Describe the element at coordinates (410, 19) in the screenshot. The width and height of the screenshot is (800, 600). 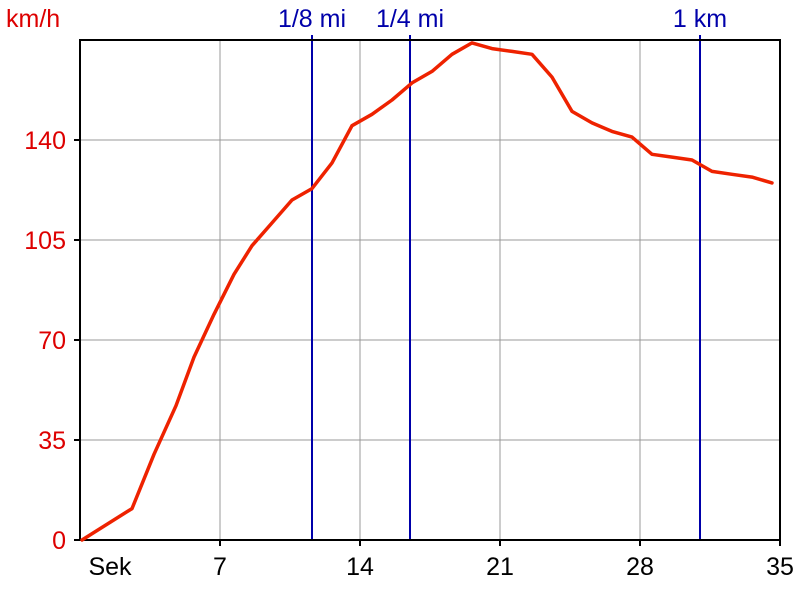
I see `marker-label-1: 1/4 mi` at that location.